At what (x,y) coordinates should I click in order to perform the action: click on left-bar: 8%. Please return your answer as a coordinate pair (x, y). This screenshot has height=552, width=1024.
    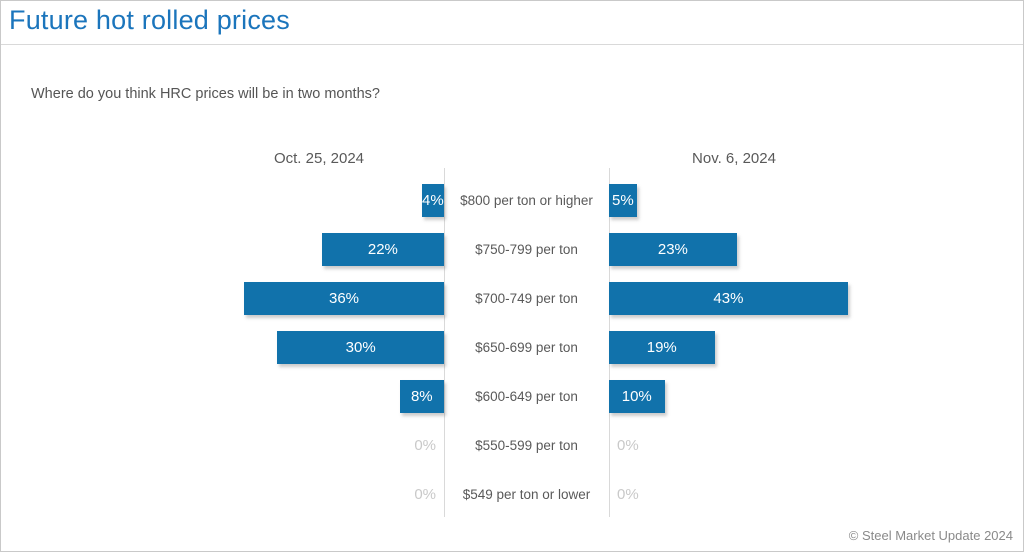
    Looking at the image, I should click on (421, 396).